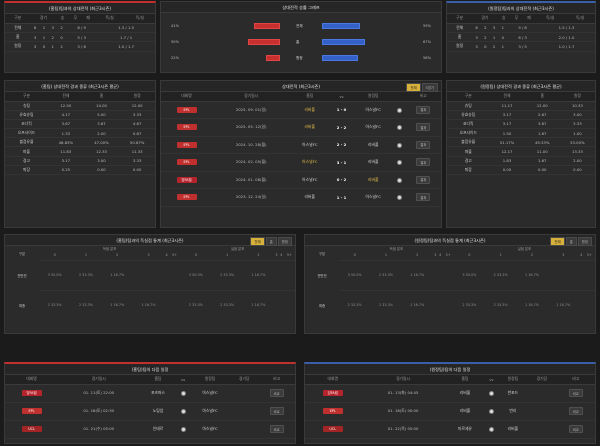  What do you see at coordinates (465, 393) in the screenshot?
I see `home-team: 리버풀` at bounding box center [465, 393].